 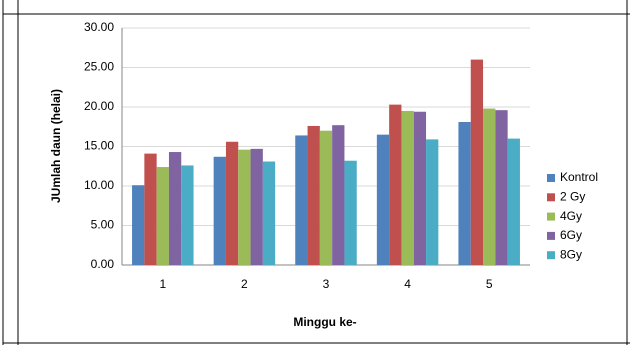 What do you see at coordinates (489, 284) in the screenshot?
I see `x-tick-label: 5` at bounding box center [489, 284].